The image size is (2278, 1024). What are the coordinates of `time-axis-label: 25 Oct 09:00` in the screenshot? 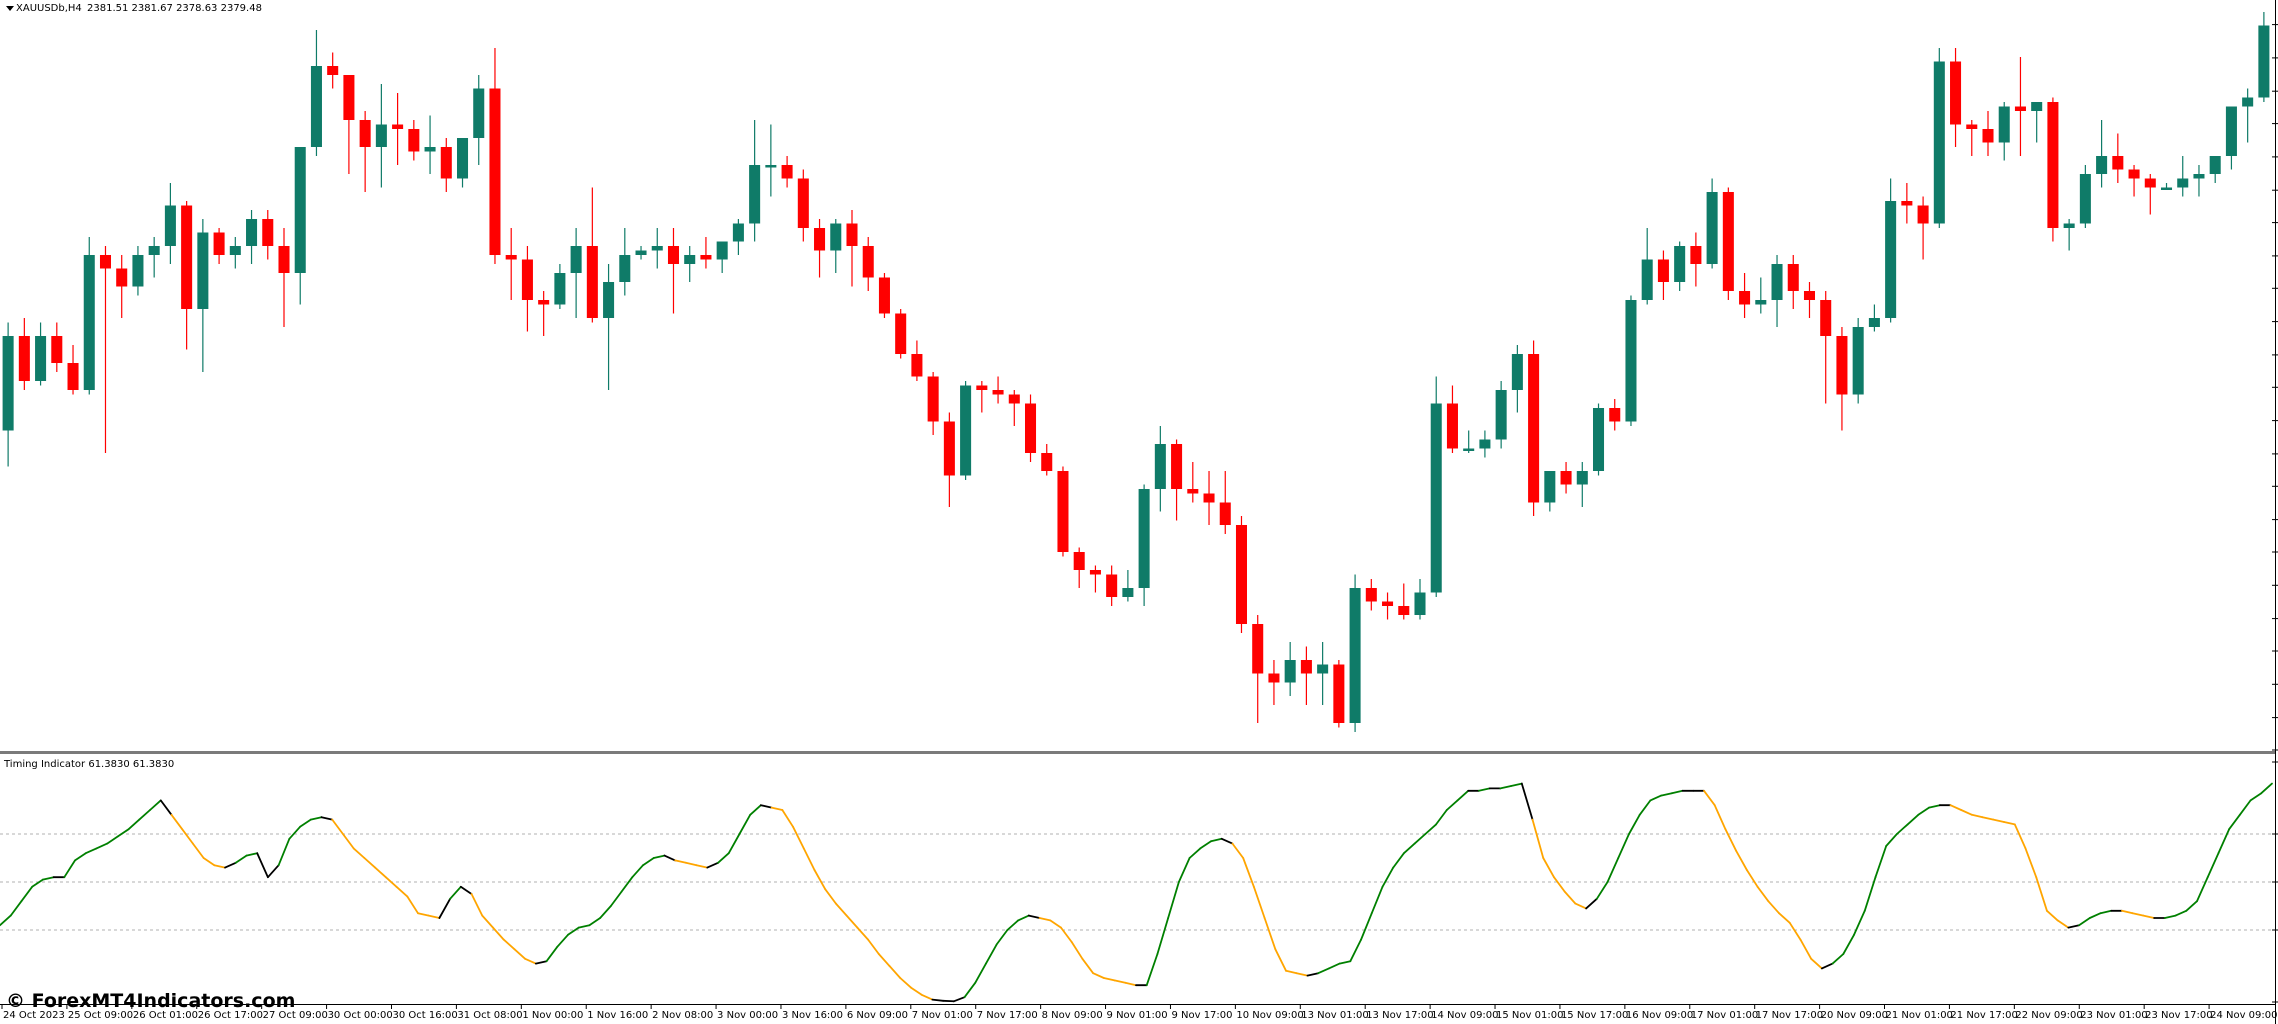 It's located at (100, 1015).